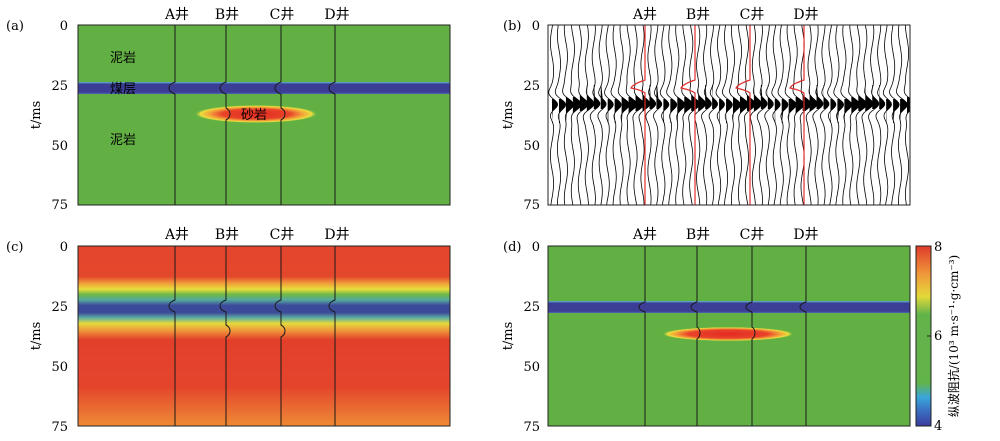  I want to click on colorbar-tick-4: 4, so click(938, 426).